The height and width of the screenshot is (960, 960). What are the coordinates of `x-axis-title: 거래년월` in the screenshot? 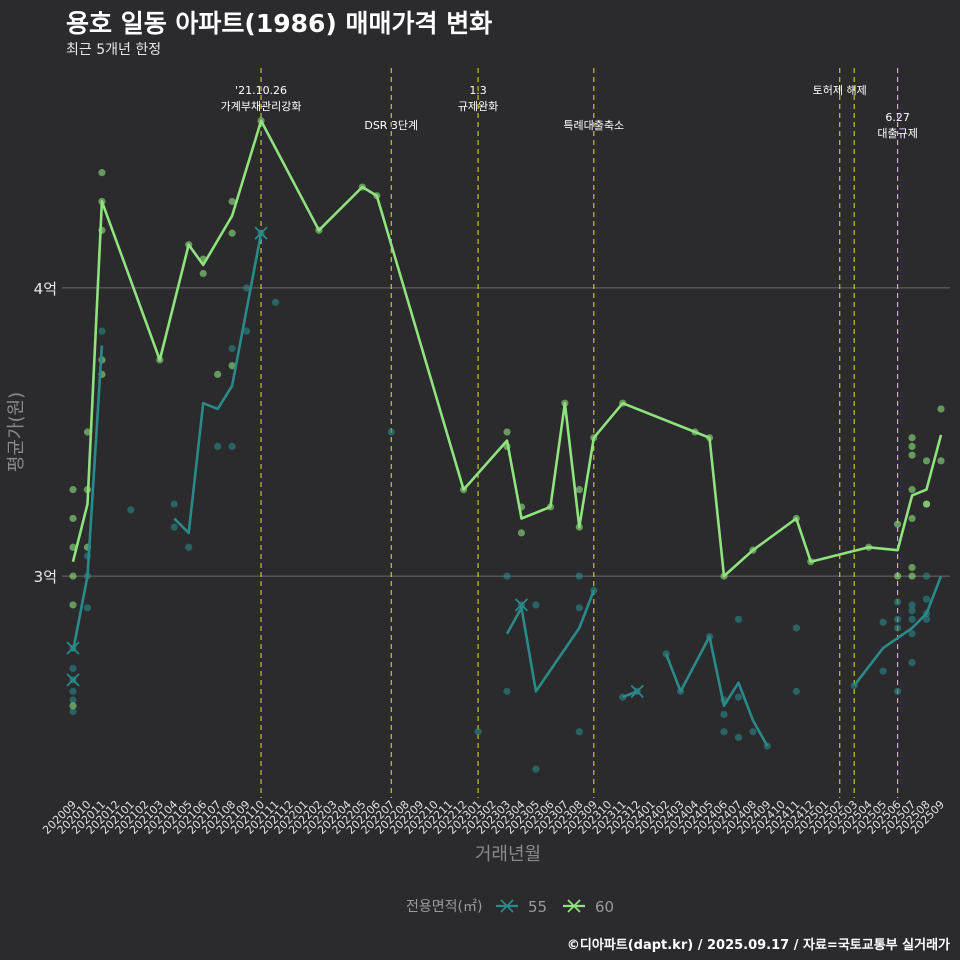 It's located at (508, 854).